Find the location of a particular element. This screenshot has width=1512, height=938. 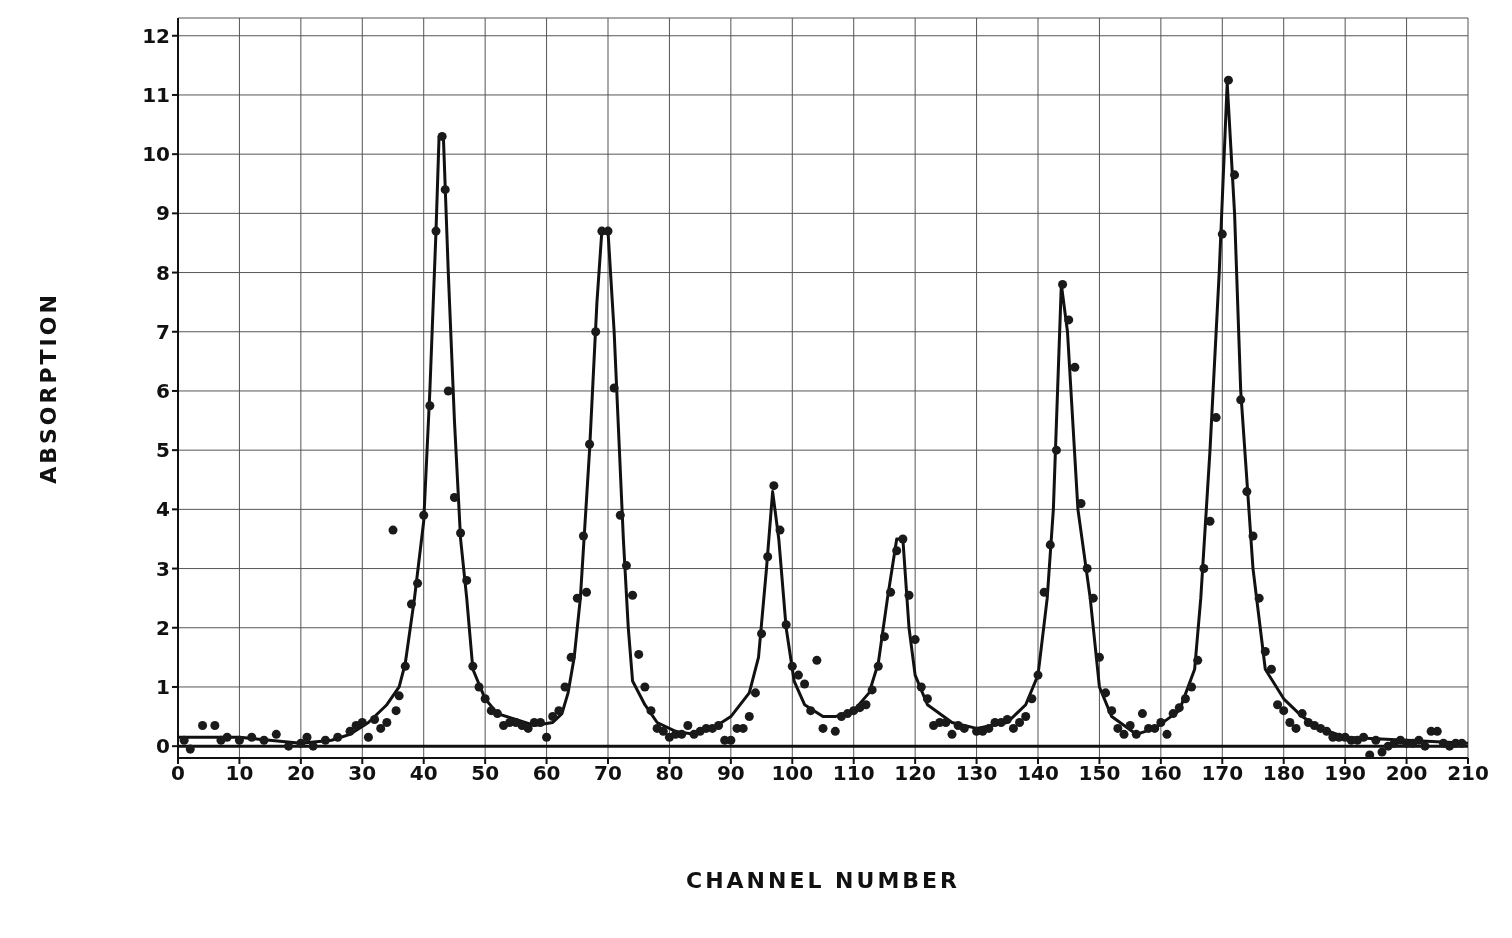

x-tick-label: 170 is located at coordinates (1222, 773).